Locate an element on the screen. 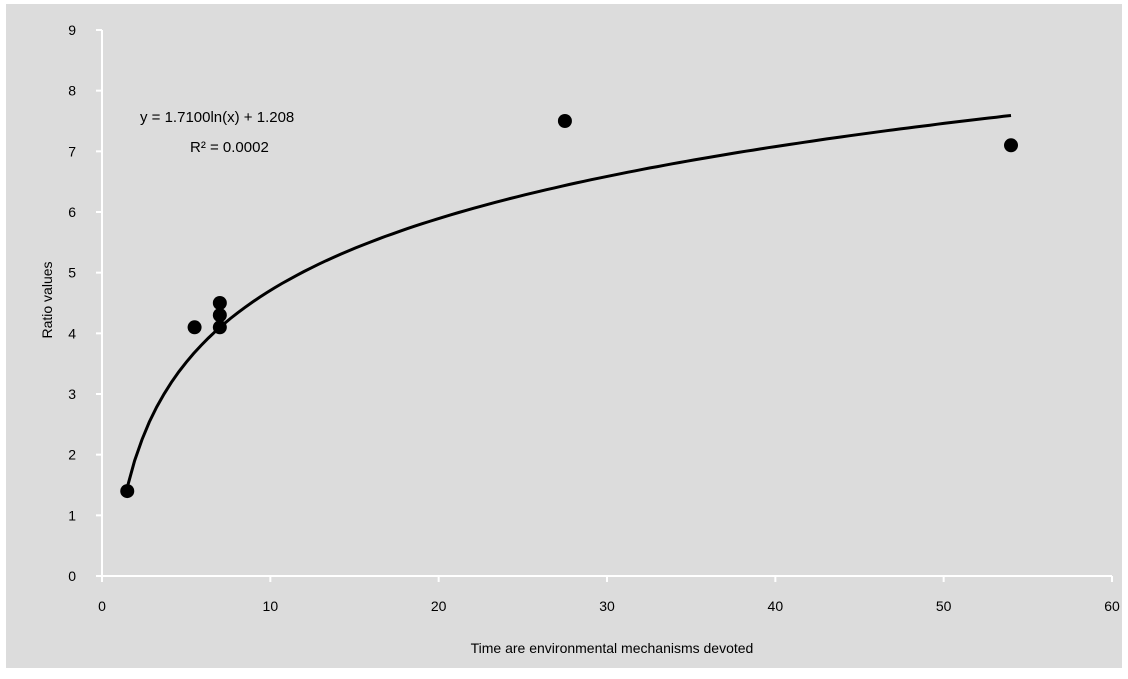 The height and width of the screenshot is (679, 1128). y-tick-label: 7 is located at coordinates (72, 151).